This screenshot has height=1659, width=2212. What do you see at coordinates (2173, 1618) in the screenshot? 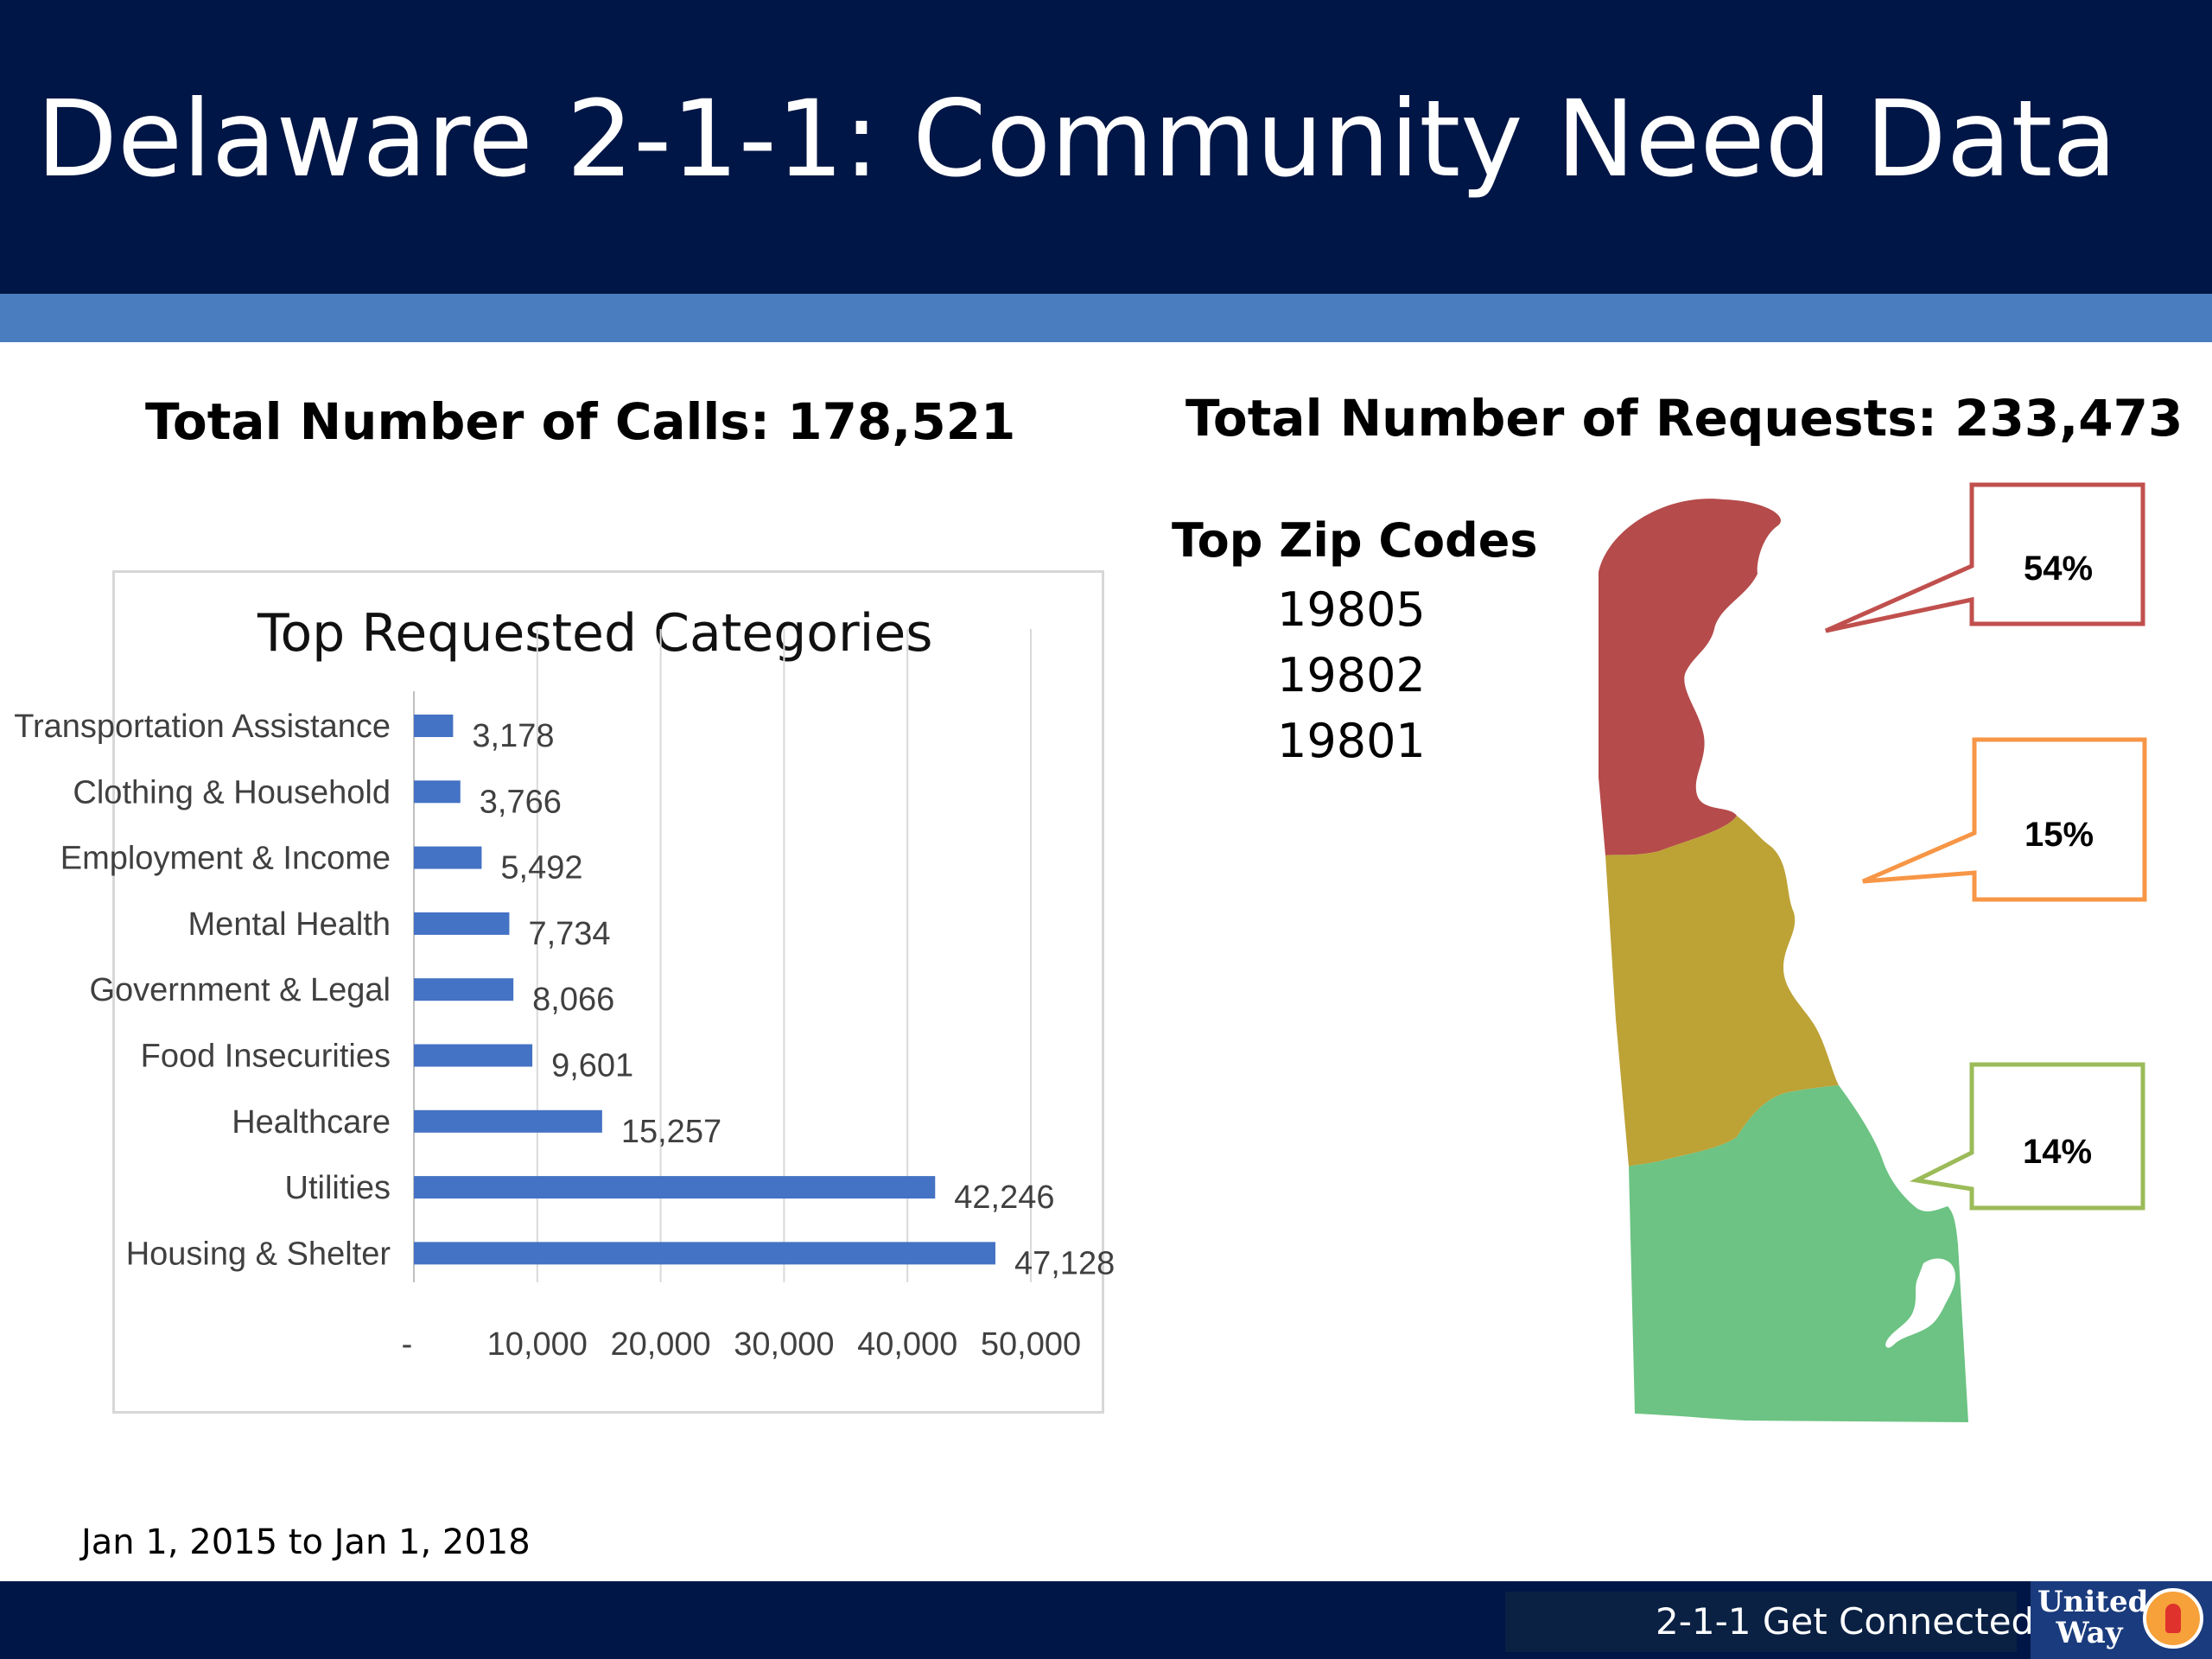
I see `helping-hand-icon` at bounding box center [2173, 1618].